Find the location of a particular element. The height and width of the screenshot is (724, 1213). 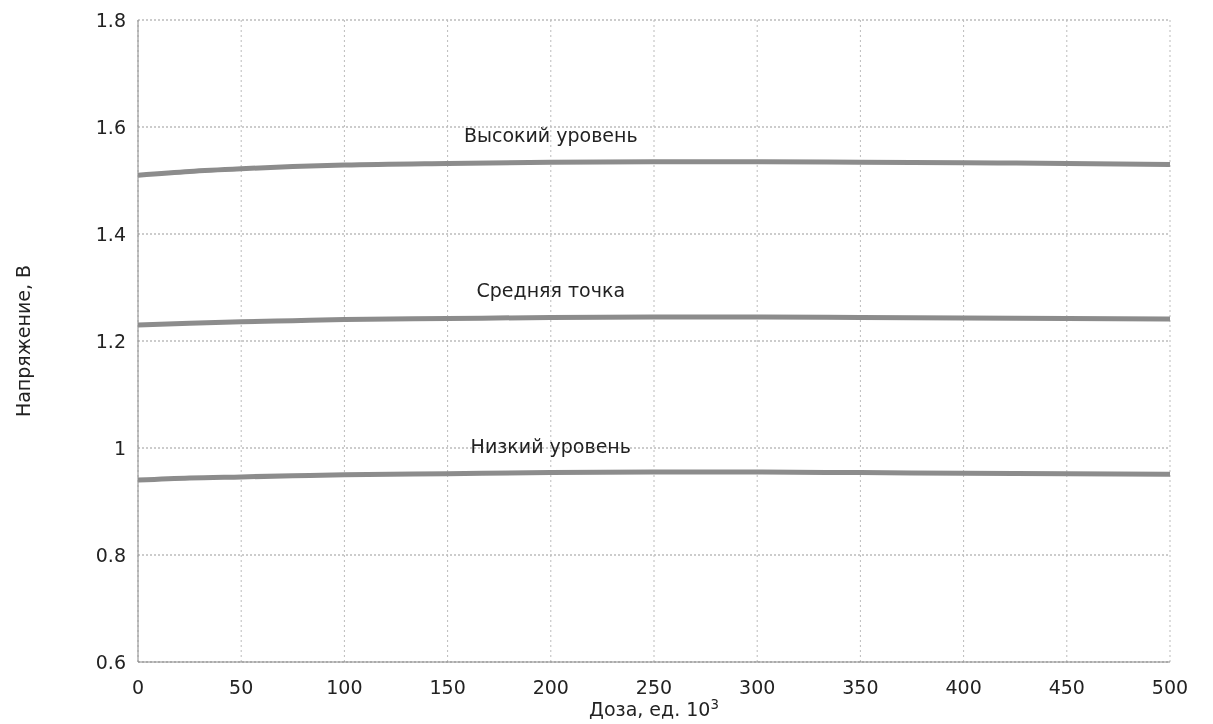

x-tick-label: 100 is located at coordinates (344, 687).